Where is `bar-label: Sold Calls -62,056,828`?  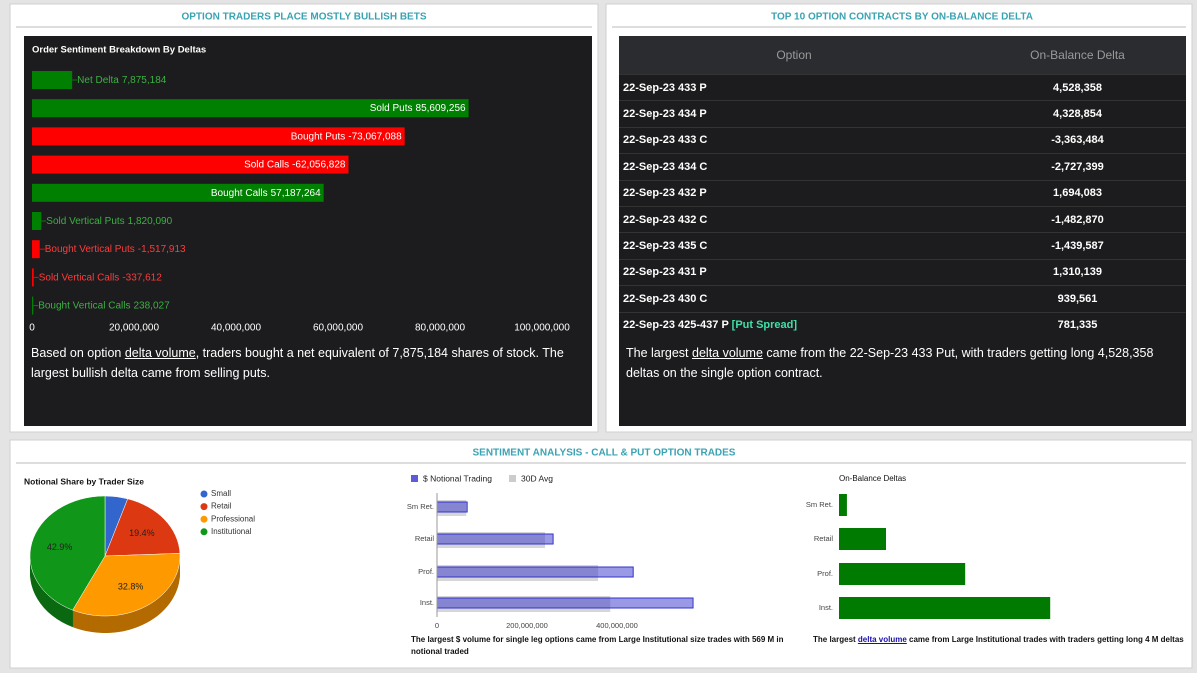 bar-label: Sold Calls -62,056,828 is located at coordinates (295, 164).